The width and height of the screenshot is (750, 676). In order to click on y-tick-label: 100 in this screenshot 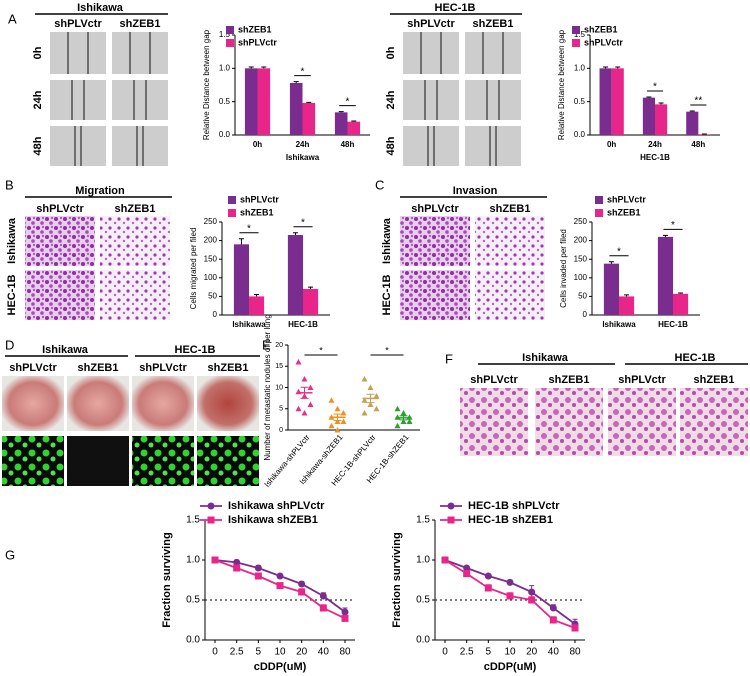, I will do `click(581, 277)`.